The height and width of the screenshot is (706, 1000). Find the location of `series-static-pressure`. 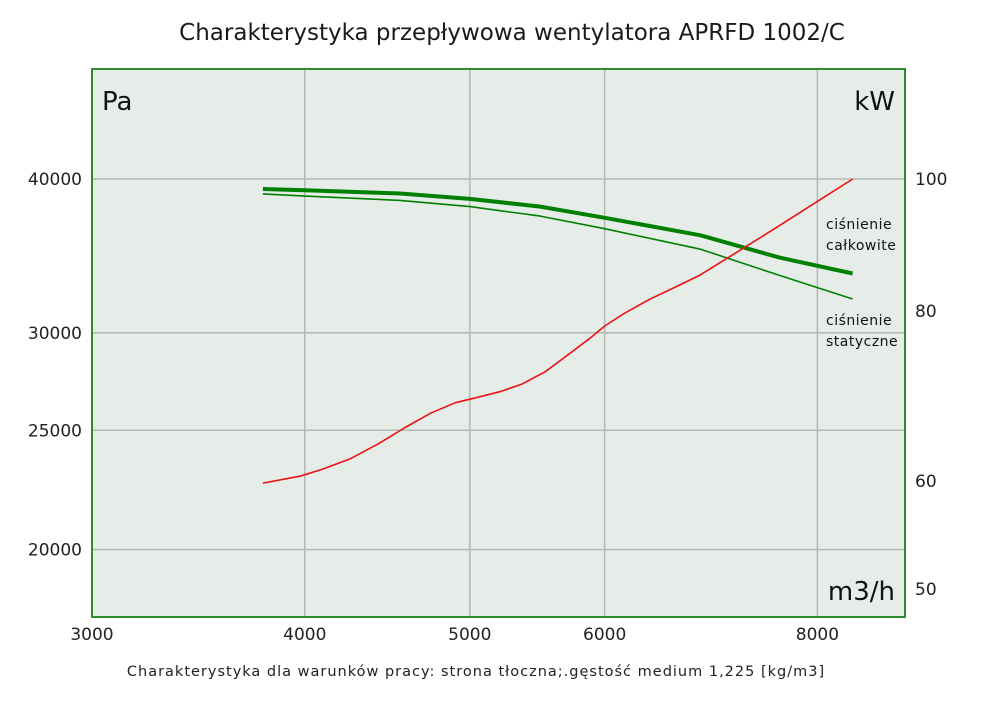

series-static-pressure is located at coordinates (557, 246).